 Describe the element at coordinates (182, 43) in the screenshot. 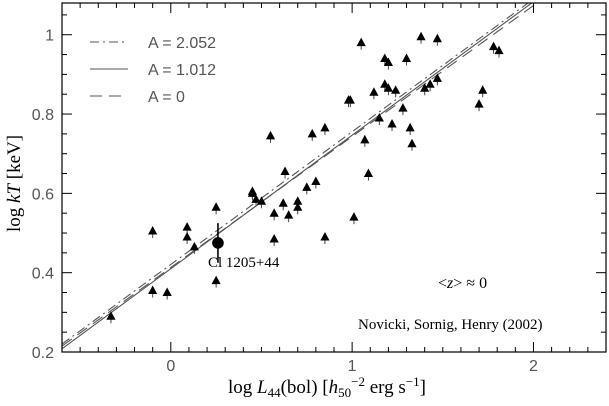

I see `legend-label-a2052: A = 2.052` at that location.